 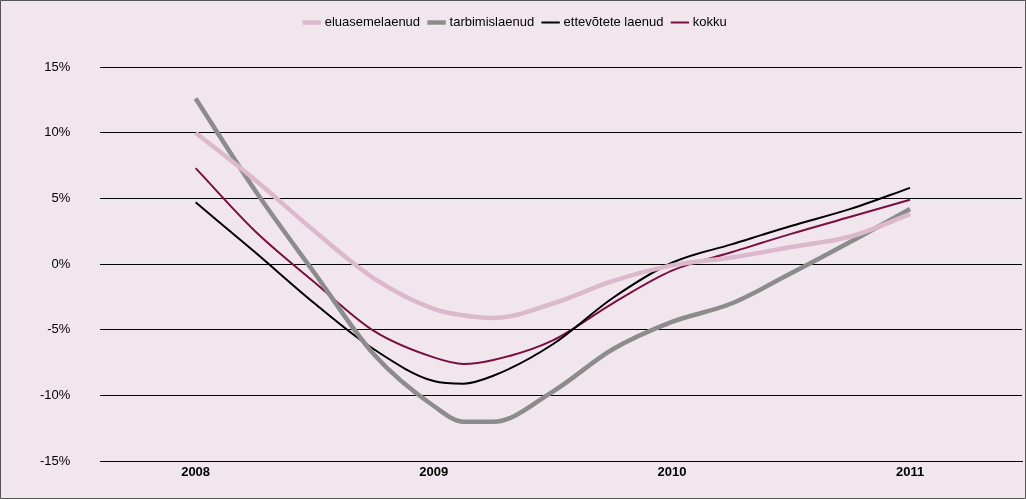 What do you see at coordinates (61, 263) in the screenshot?
I see `y-tick-label: 0%` at bounding box center [61, 263].